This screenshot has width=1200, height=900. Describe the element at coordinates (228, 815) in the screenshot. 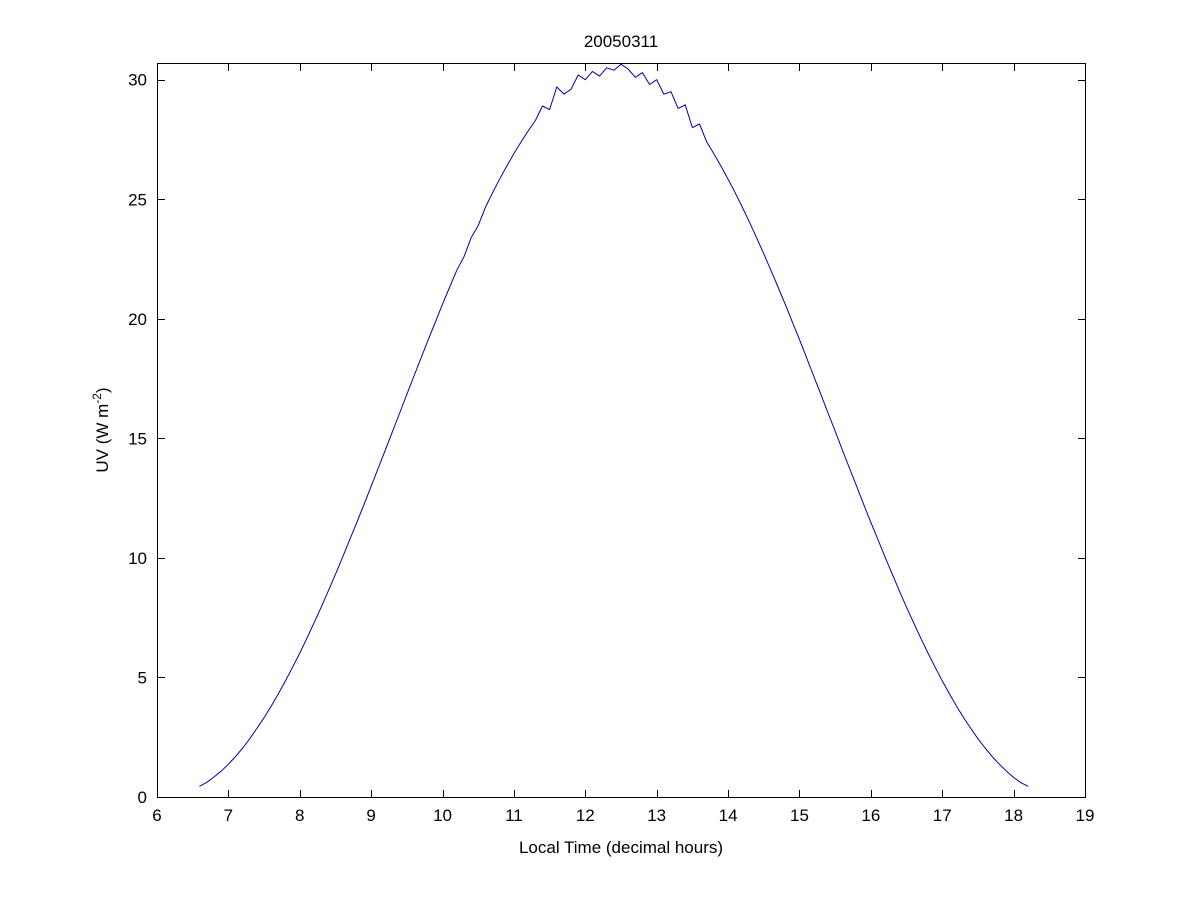

I see `x-tick-label: 7` at that location.